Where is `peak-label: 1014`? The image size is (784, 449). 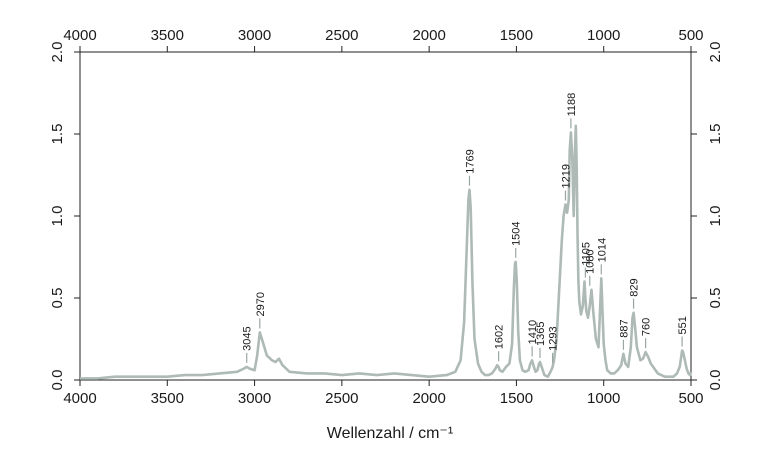
peak-label: 1014 is located at coordinates (602, 250).